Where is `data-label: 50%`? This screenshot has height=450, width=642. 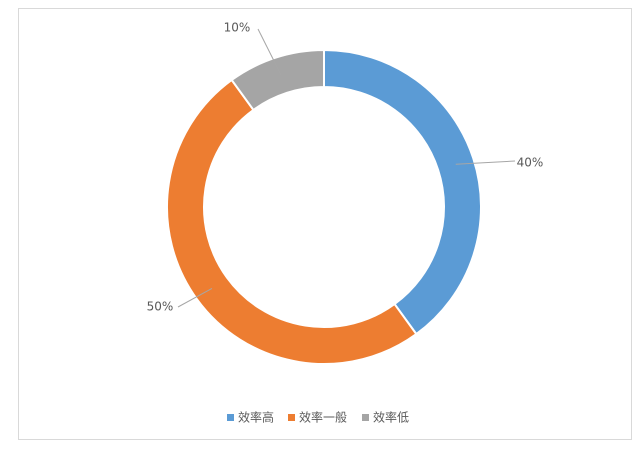
data-label: 50% is located at coordinates (160, 307).